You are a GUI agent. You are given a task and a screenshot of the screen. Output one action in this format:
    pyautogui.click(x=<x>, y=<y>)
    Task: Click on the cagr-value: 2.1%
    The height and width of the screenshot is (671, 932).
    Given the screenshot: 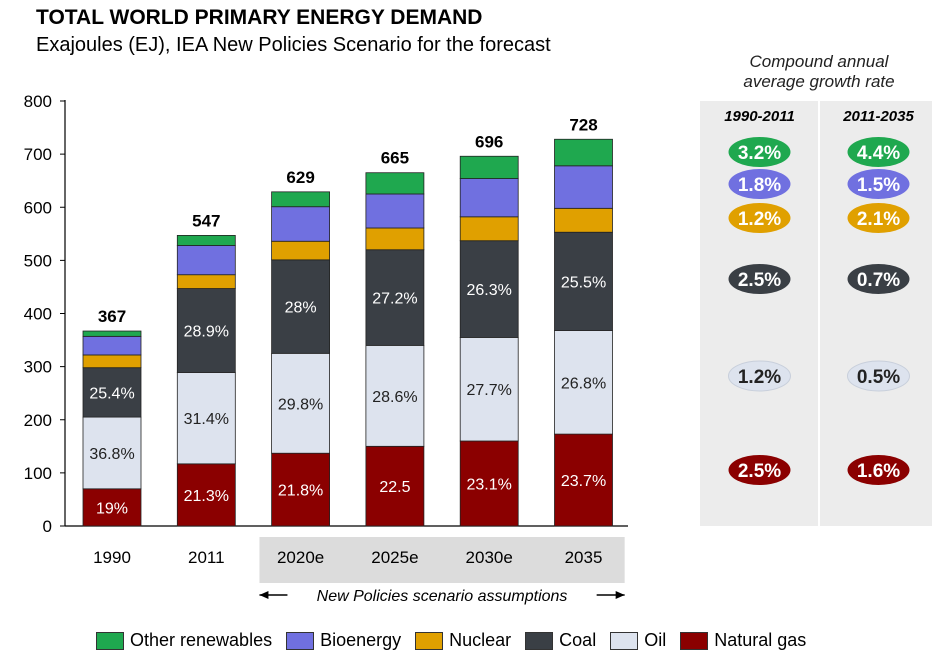 What is the action you would take?
    pyautogui.click(x=878, y=219)
    